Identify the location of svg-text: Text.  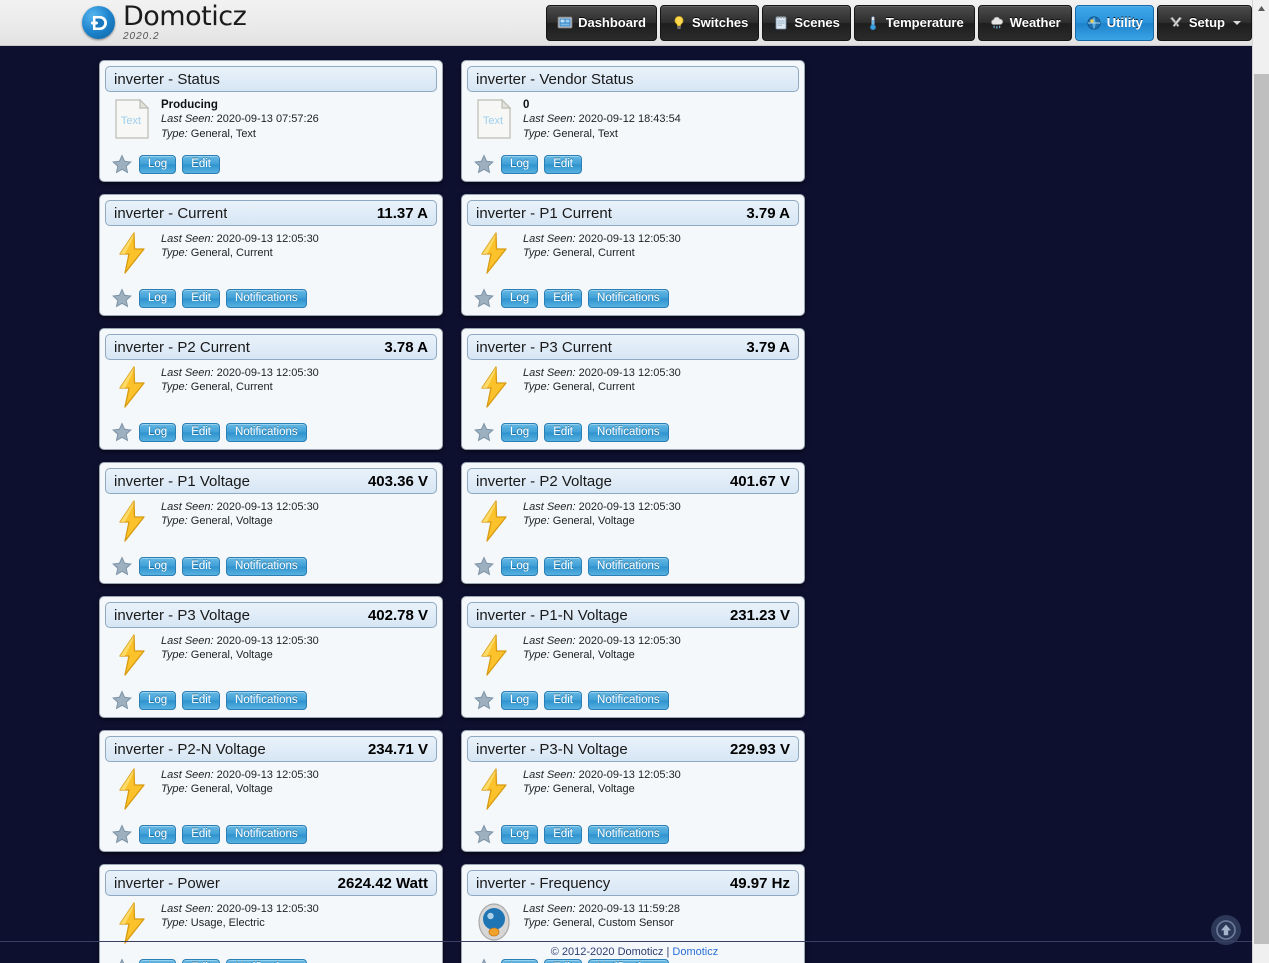
(493, 121).